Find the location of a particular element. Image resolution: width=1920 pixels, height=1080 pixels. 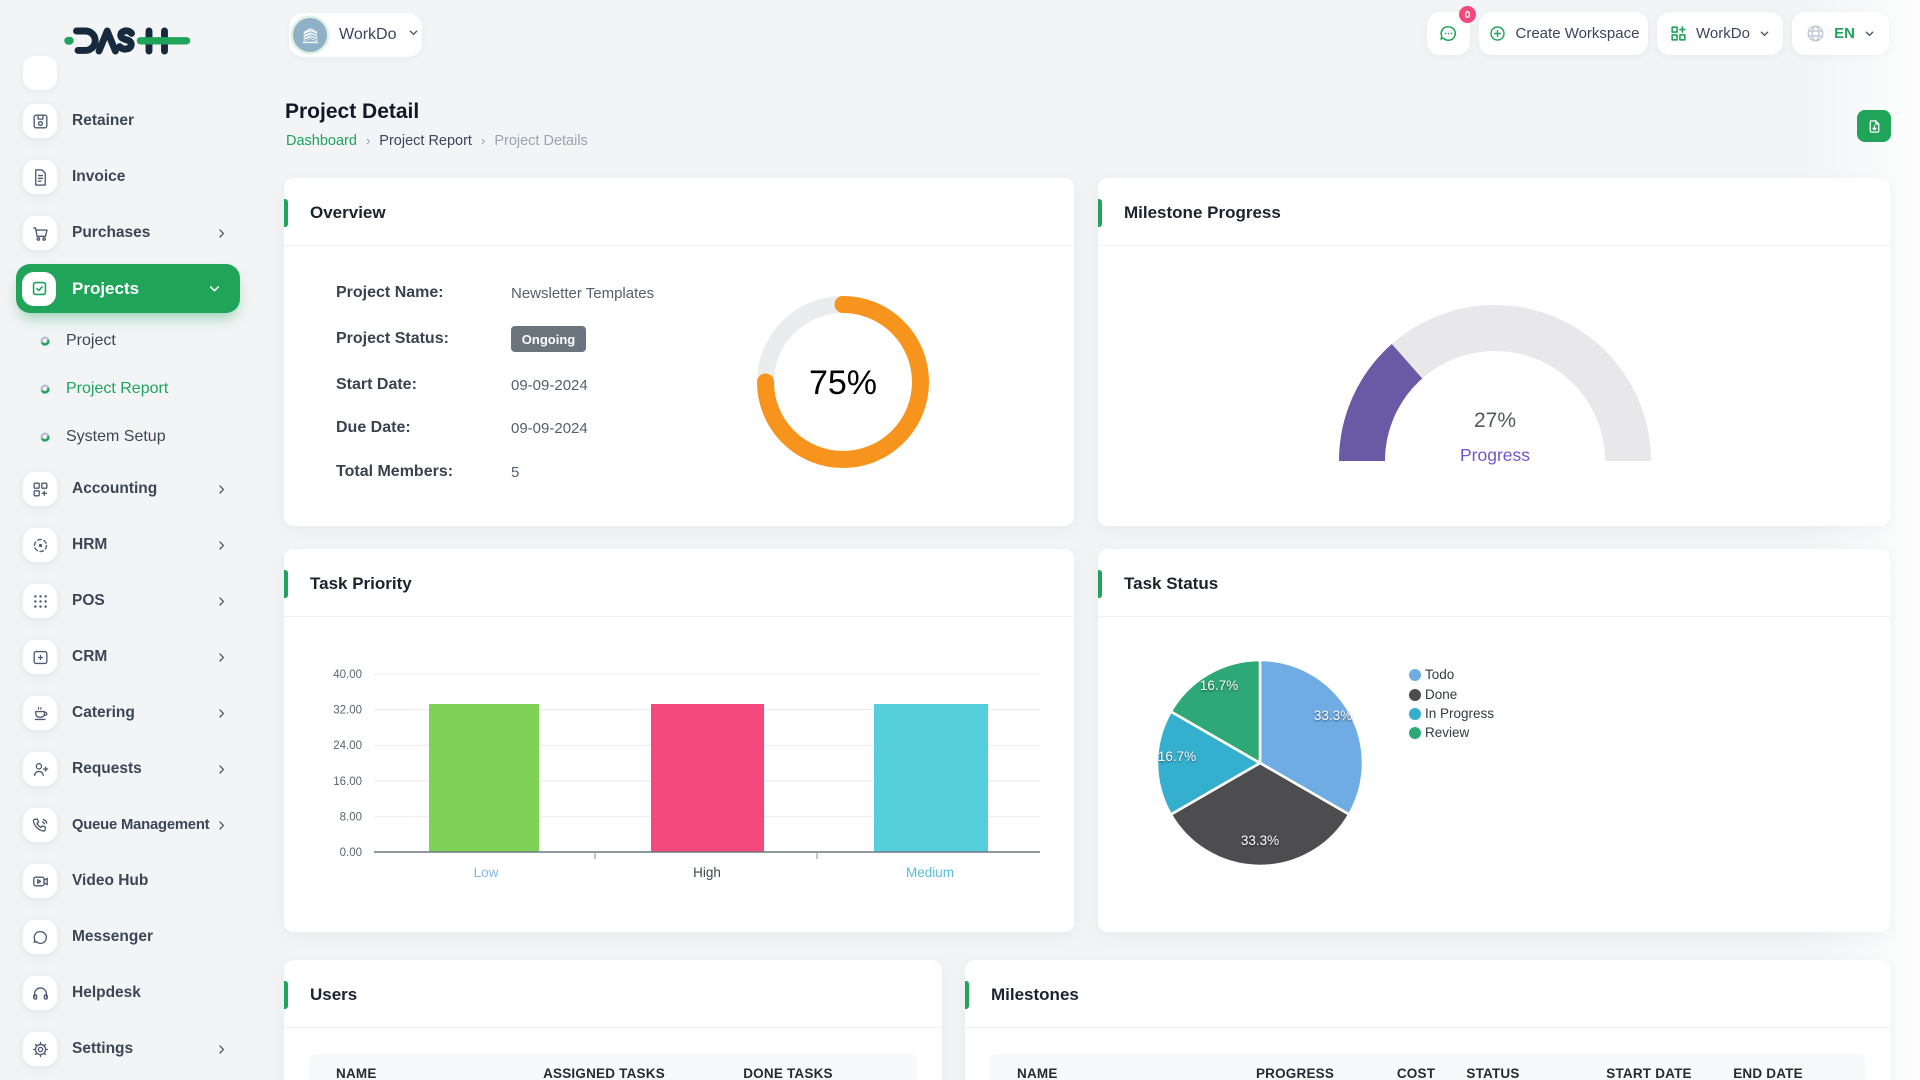

svg-text: 75% is located at coordinates (843, 383).